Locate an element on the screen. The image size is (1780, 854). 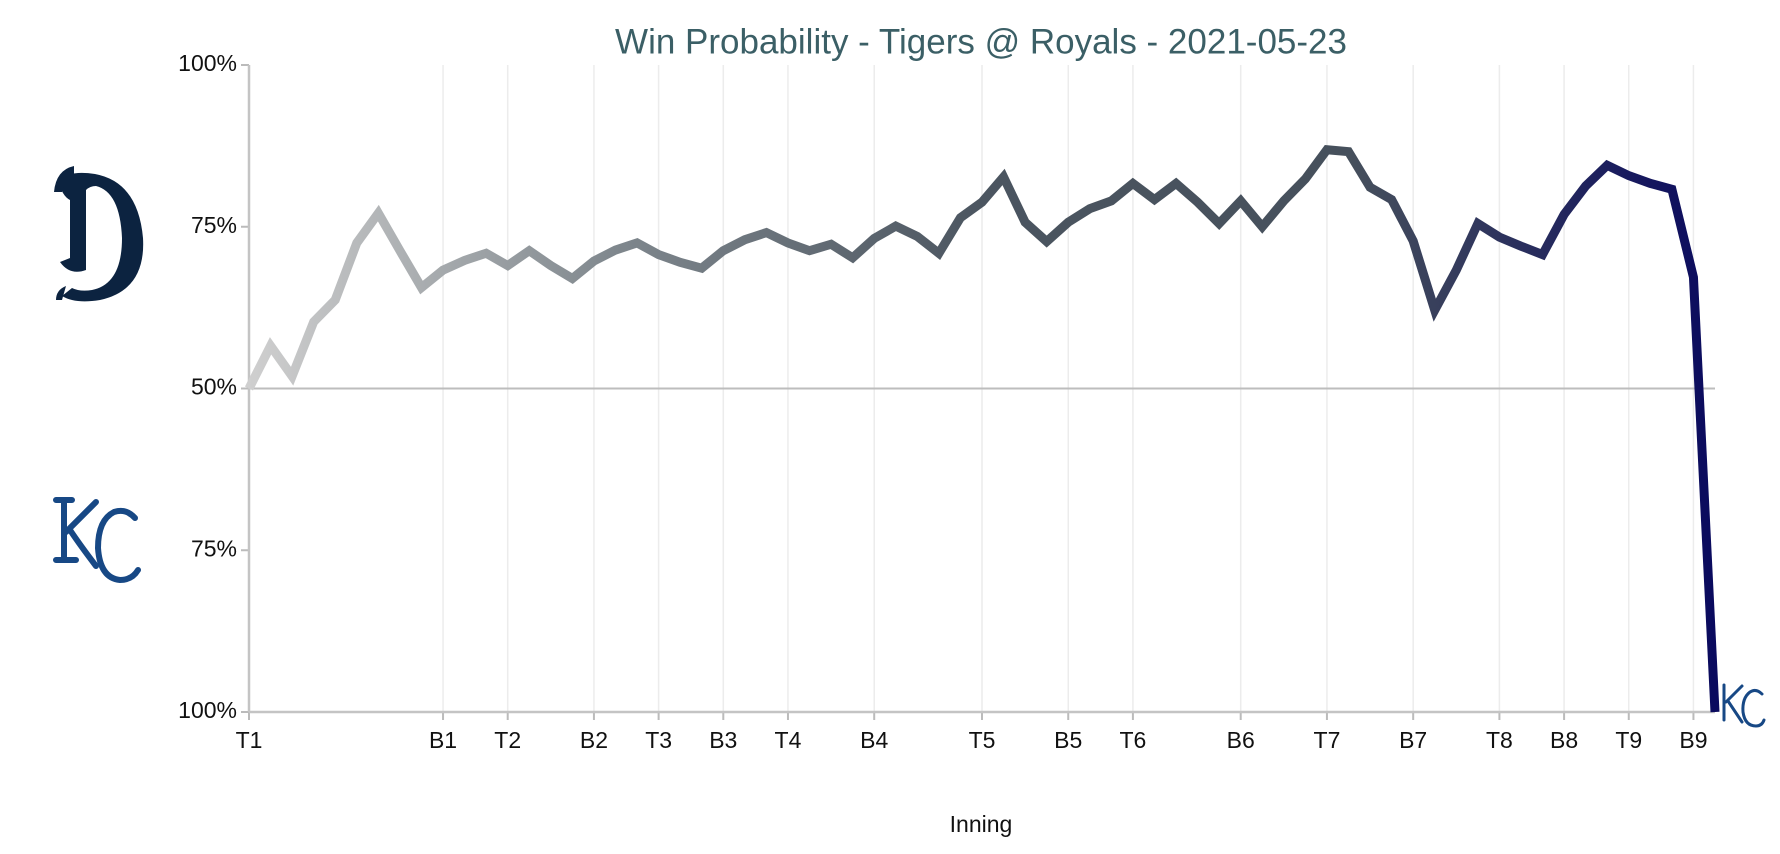
x-tick-label: T6 is located at coordinates (1132, 740).